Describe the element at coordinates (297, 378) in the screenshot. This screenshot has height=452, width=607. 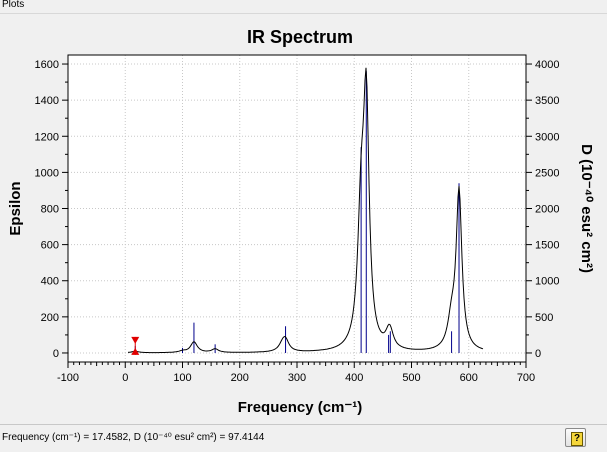
I see `x-tick-label: 300` at that location.